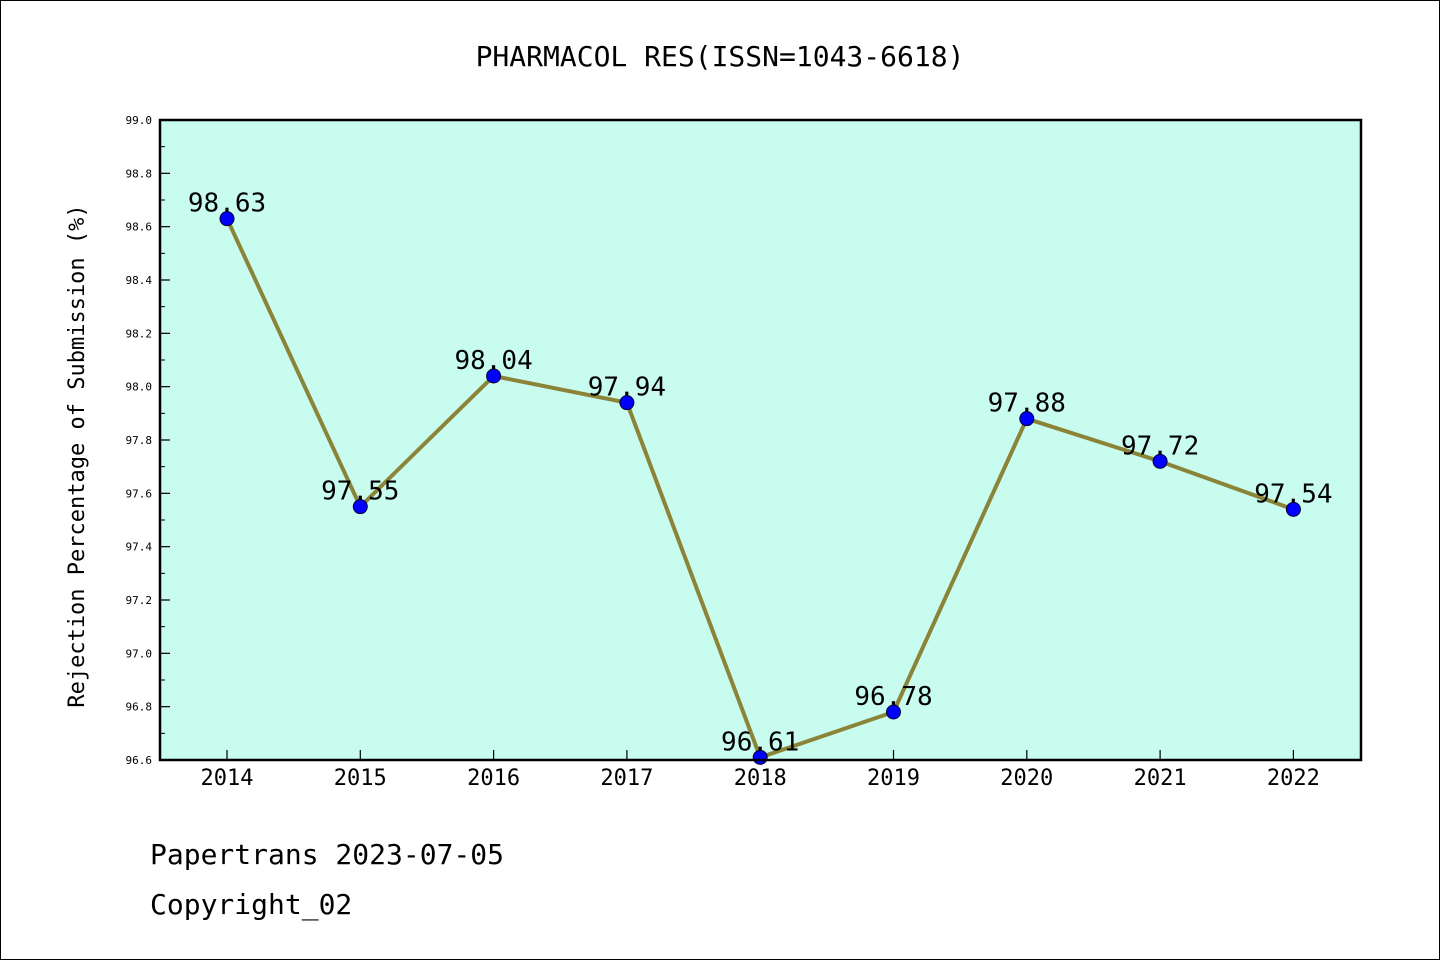 The height and width of the screenshot is (964, 1440). I want to click on y-tick-label: 97.2, so click(139, 600).